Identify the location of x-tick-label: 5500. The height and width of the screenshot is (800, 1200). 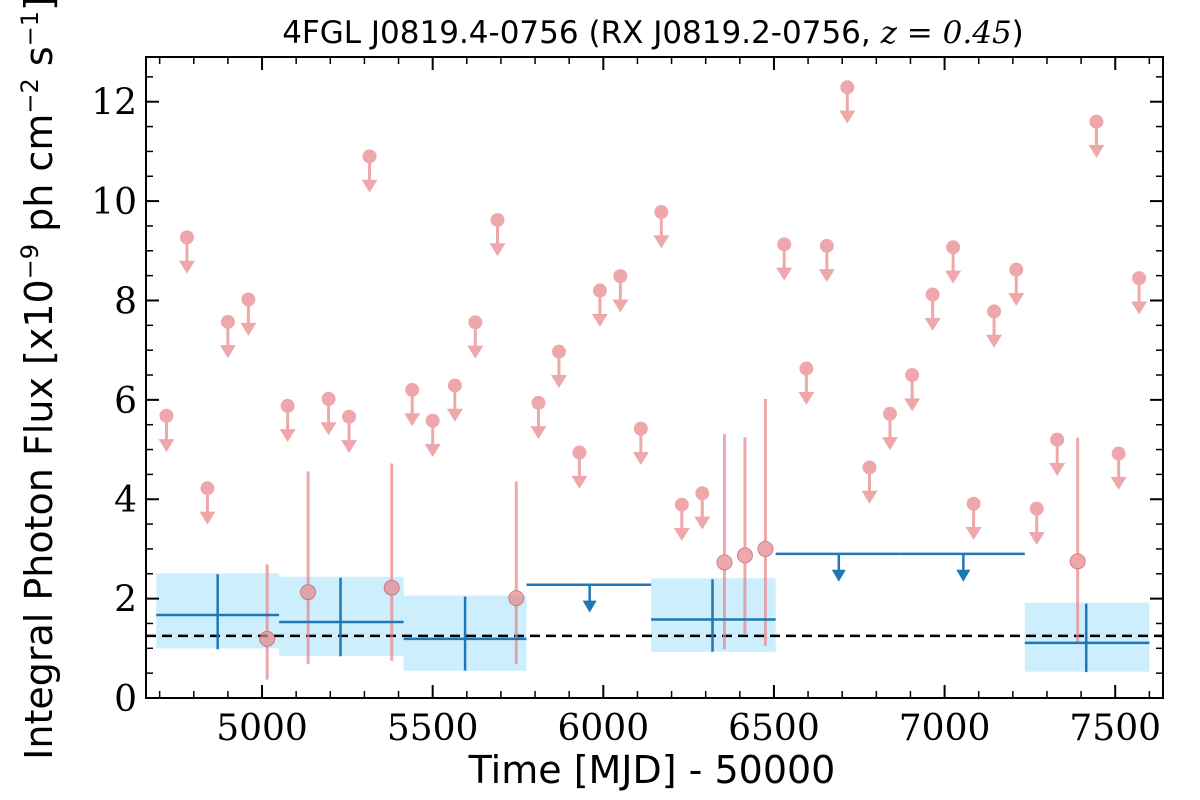
(433, 728).